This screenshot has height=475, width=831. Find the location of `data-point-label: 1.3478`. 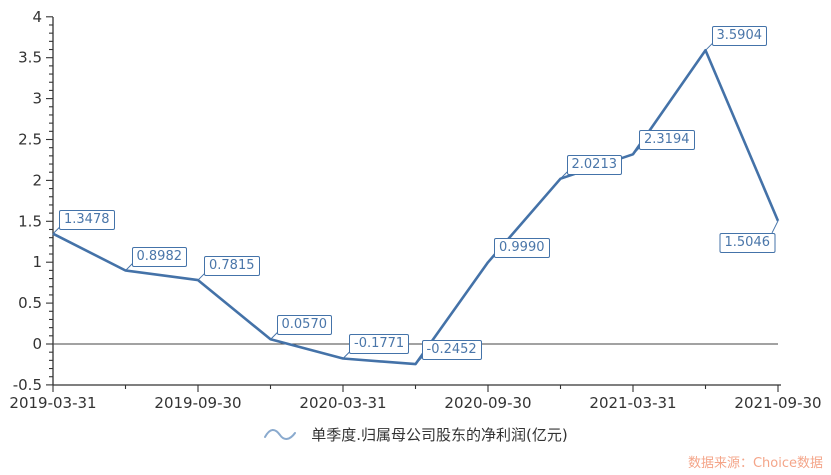

data-point-label: 1.3478 is located at coordinates (87, 219).